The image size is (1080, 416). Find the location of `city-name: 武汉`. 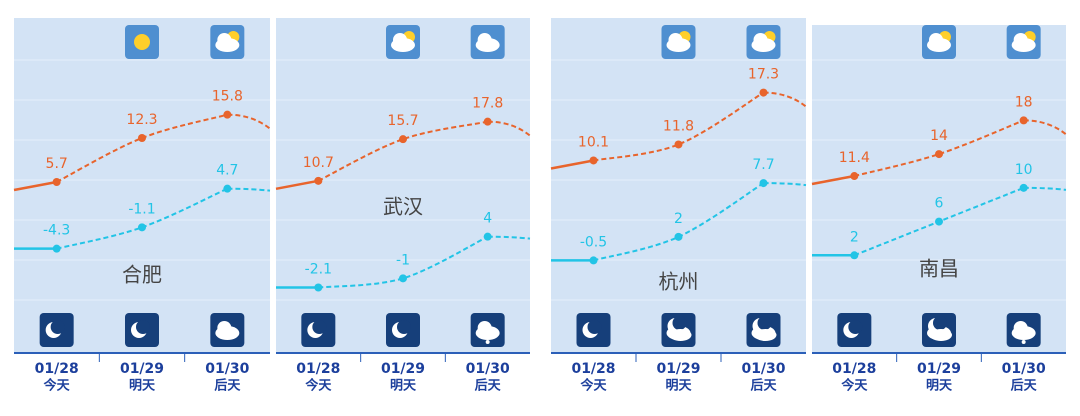

city-name: 武汉 is located at coordinates (403, 207).